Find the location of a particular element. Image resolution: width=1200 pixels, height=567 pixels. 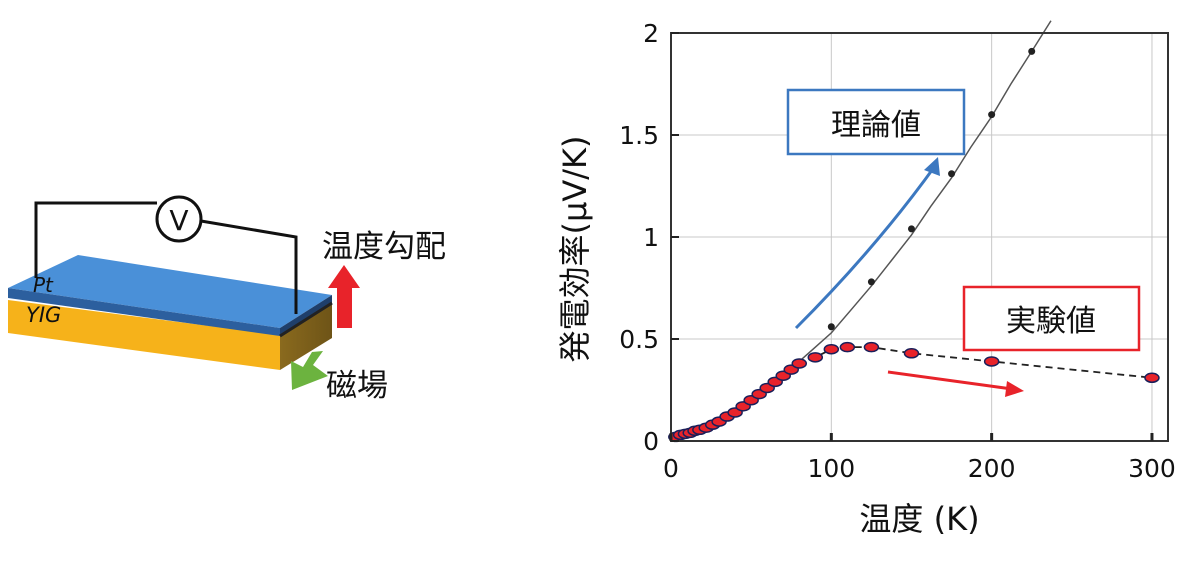

field-arrow-icon is located at coordinates (309, 370).